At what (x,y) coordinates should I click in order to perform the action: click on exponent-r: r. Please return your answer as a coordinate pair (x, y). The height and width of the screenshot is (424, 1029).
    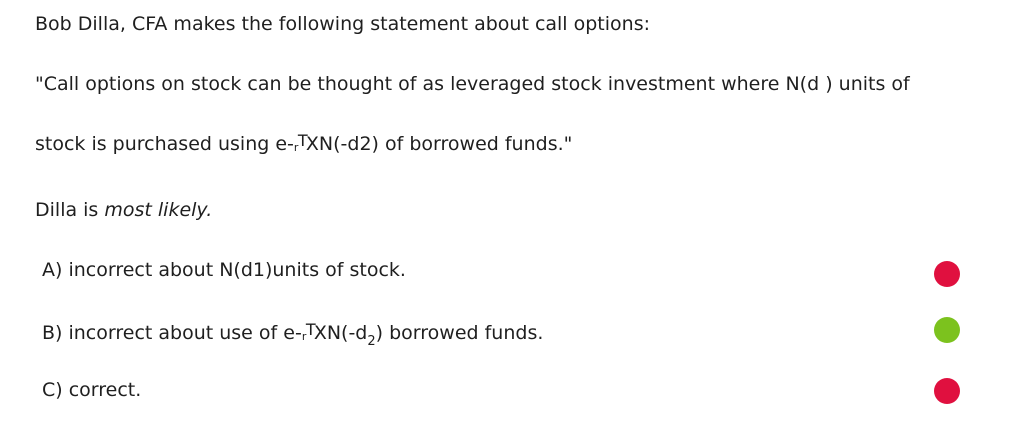
    Looking at the image, I should click on (296, 147).